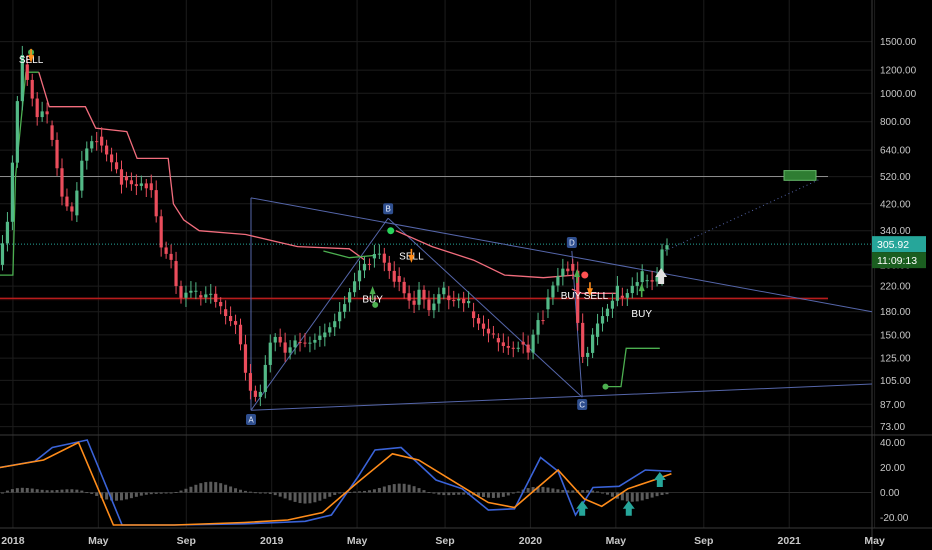 The image size is (932, 550). What do you see at coordinates (894, 481) in the screenshot?
I see `macd-axis: 40.00 20.00 0.00 -20.00` at bounding box center [894, 481].